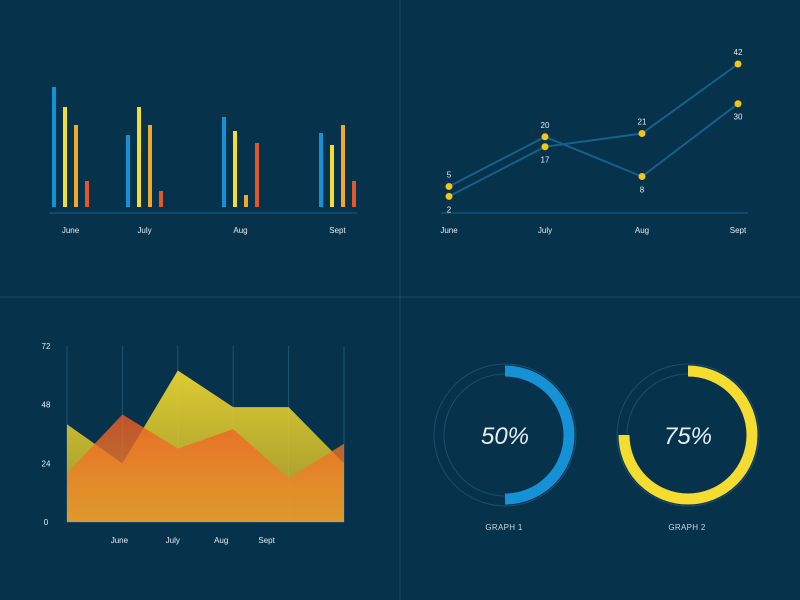  I want to click on line-point-2-june, so click(449, 196).